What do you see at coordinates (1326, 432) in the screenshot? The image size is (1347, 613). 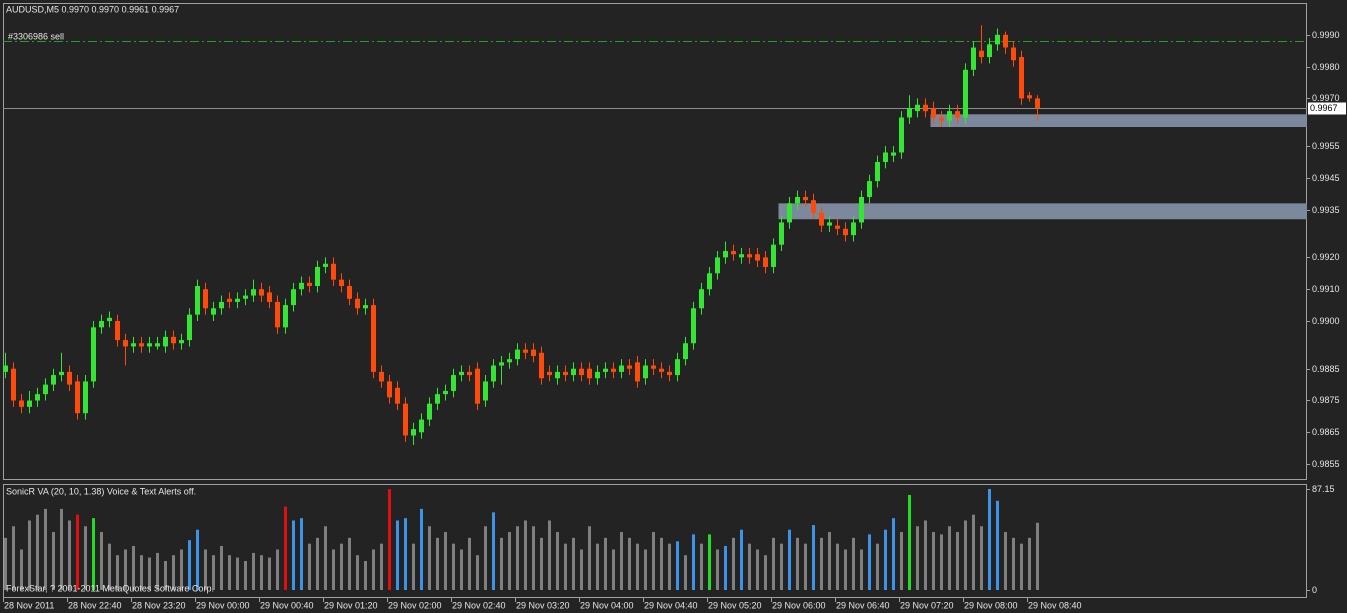 I see `y-tick-label: 0.9865` at bounding box center [1326, 432].